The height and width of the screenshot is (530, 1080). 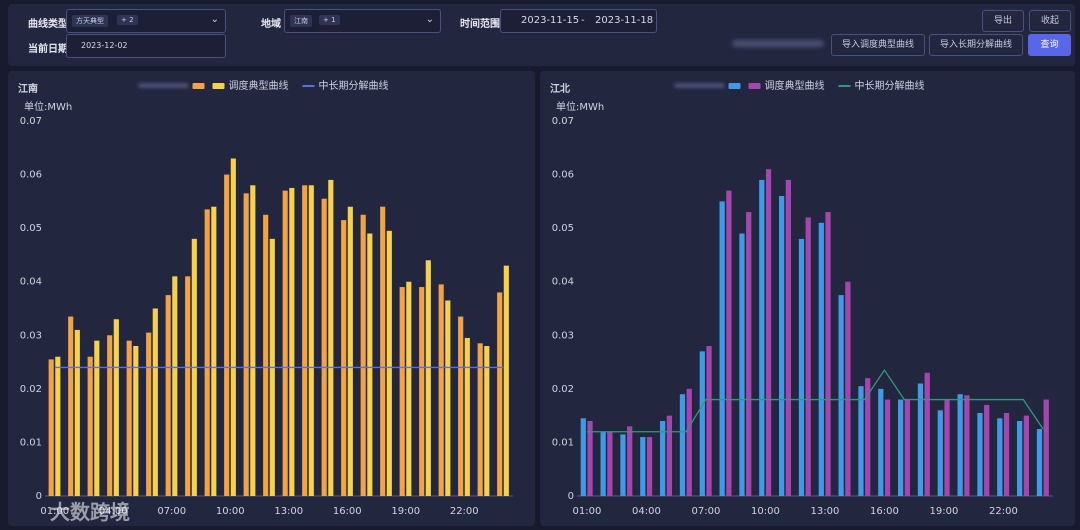 I want to click on legend-label: 中长期分解曲线, so click(x=354, y=85).